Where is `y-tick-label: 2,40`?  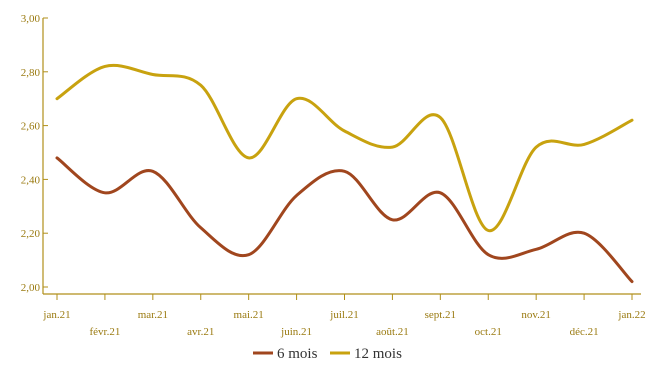 y-tick-label: 2,40 is located at coordinates (31, 180).